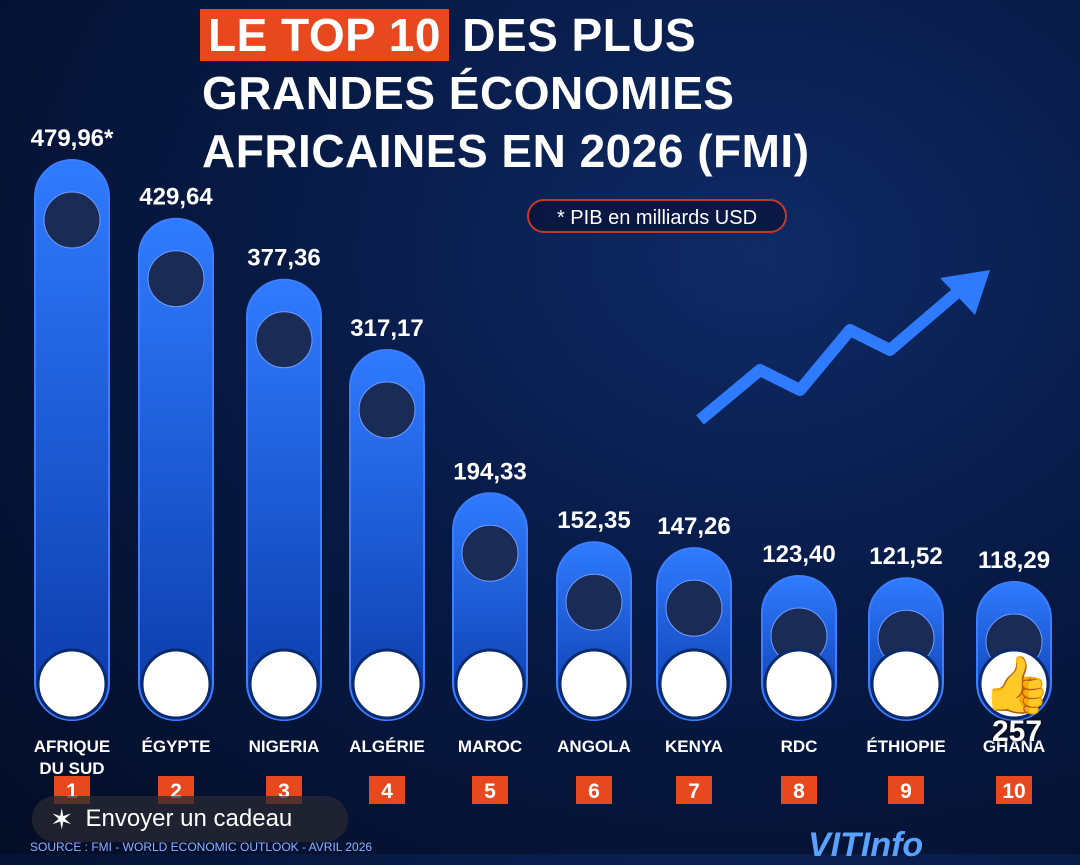 The height and width of the screenshot is (865, 1080). I want to click on category-label-6: ANGOLA, so click(594, 746).